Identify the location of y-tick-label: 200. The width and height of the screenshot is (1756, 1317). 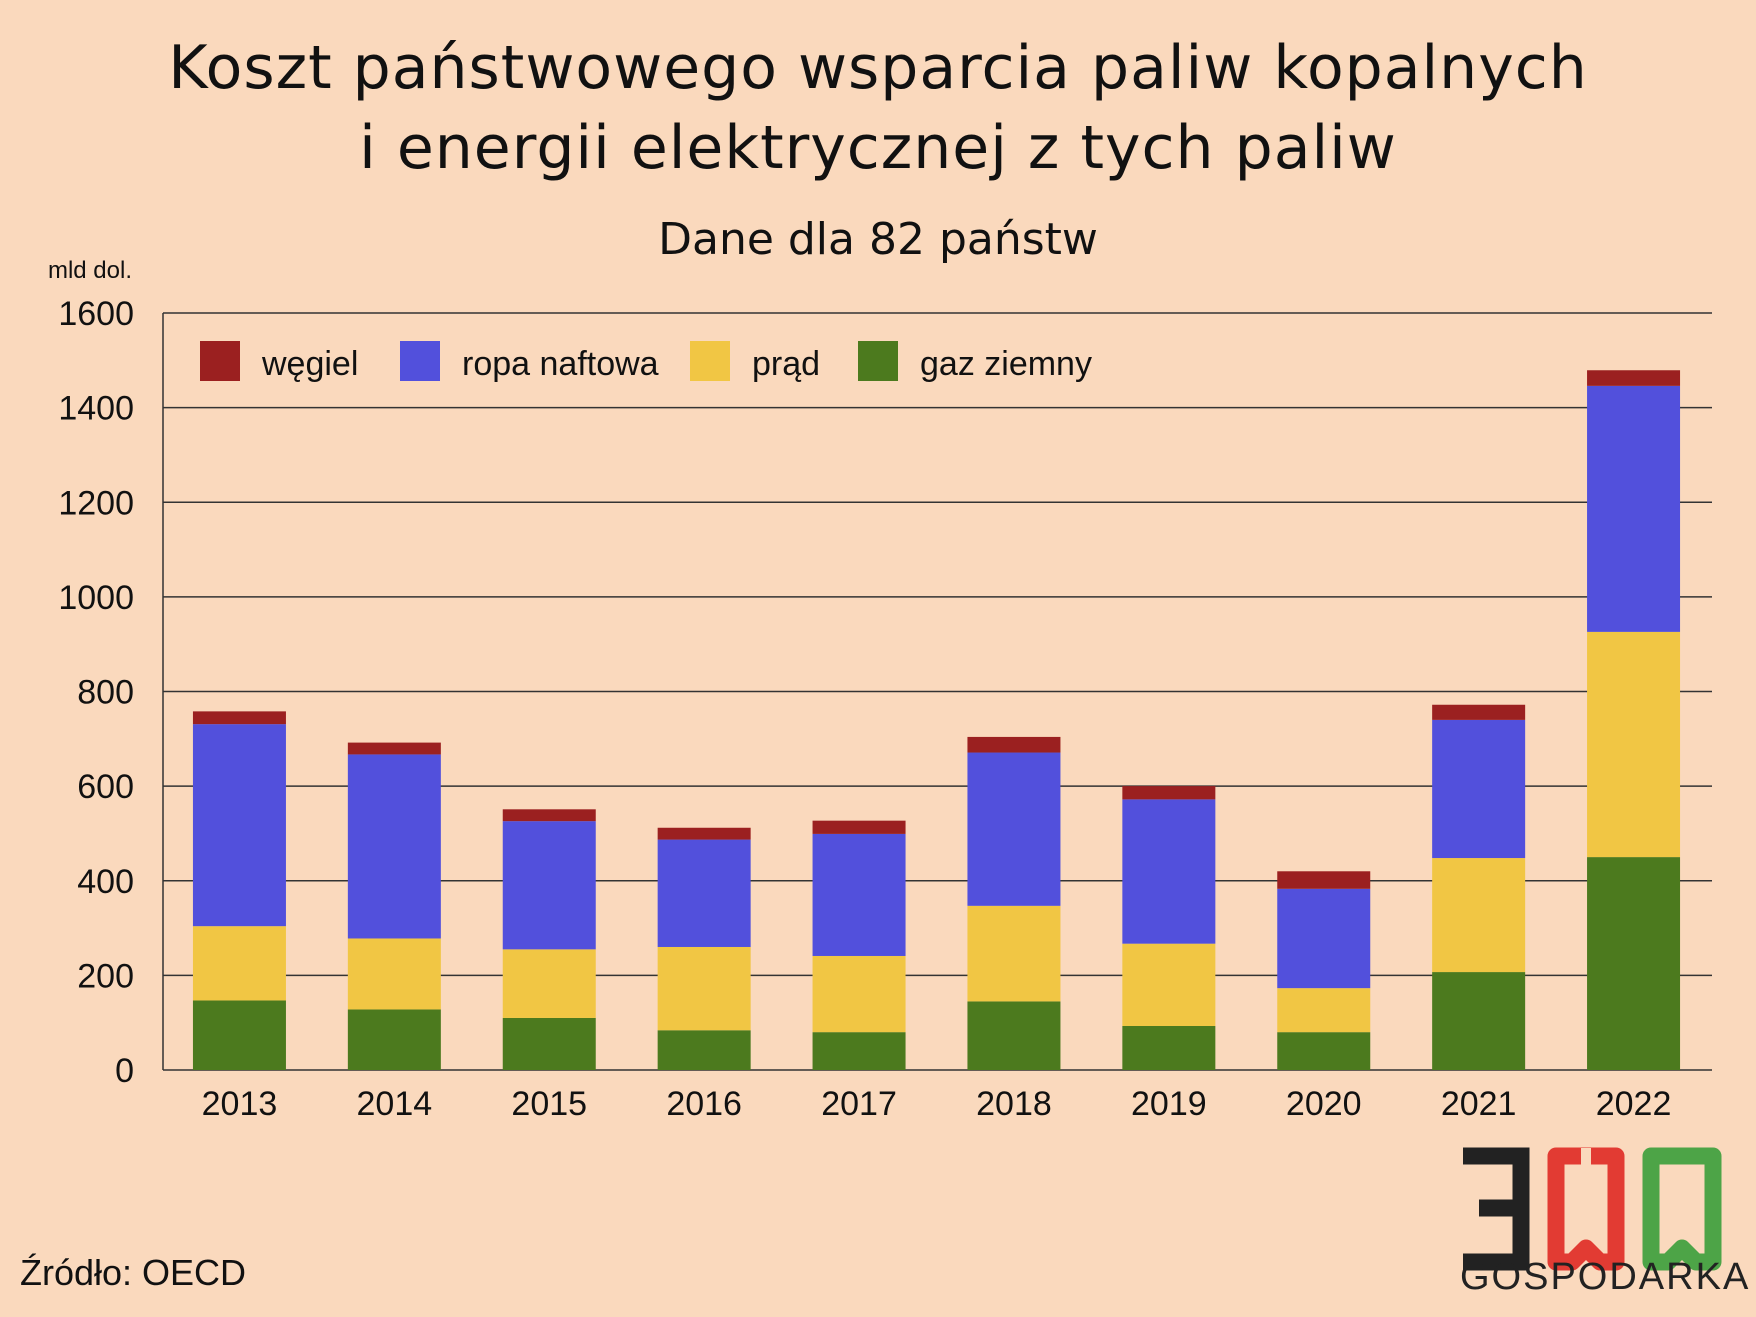
(105, 976).